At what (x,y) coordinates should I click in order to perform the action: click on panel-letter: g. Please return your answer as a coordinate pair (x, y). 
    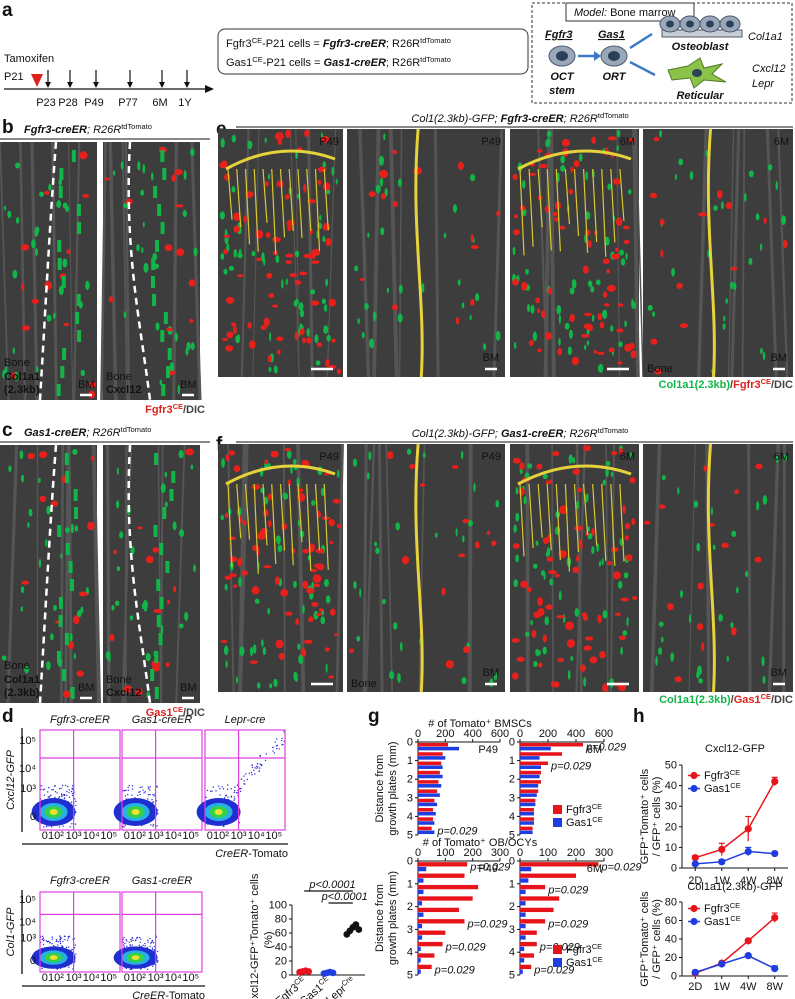
    Looking at the image, I should click on (374, 716).